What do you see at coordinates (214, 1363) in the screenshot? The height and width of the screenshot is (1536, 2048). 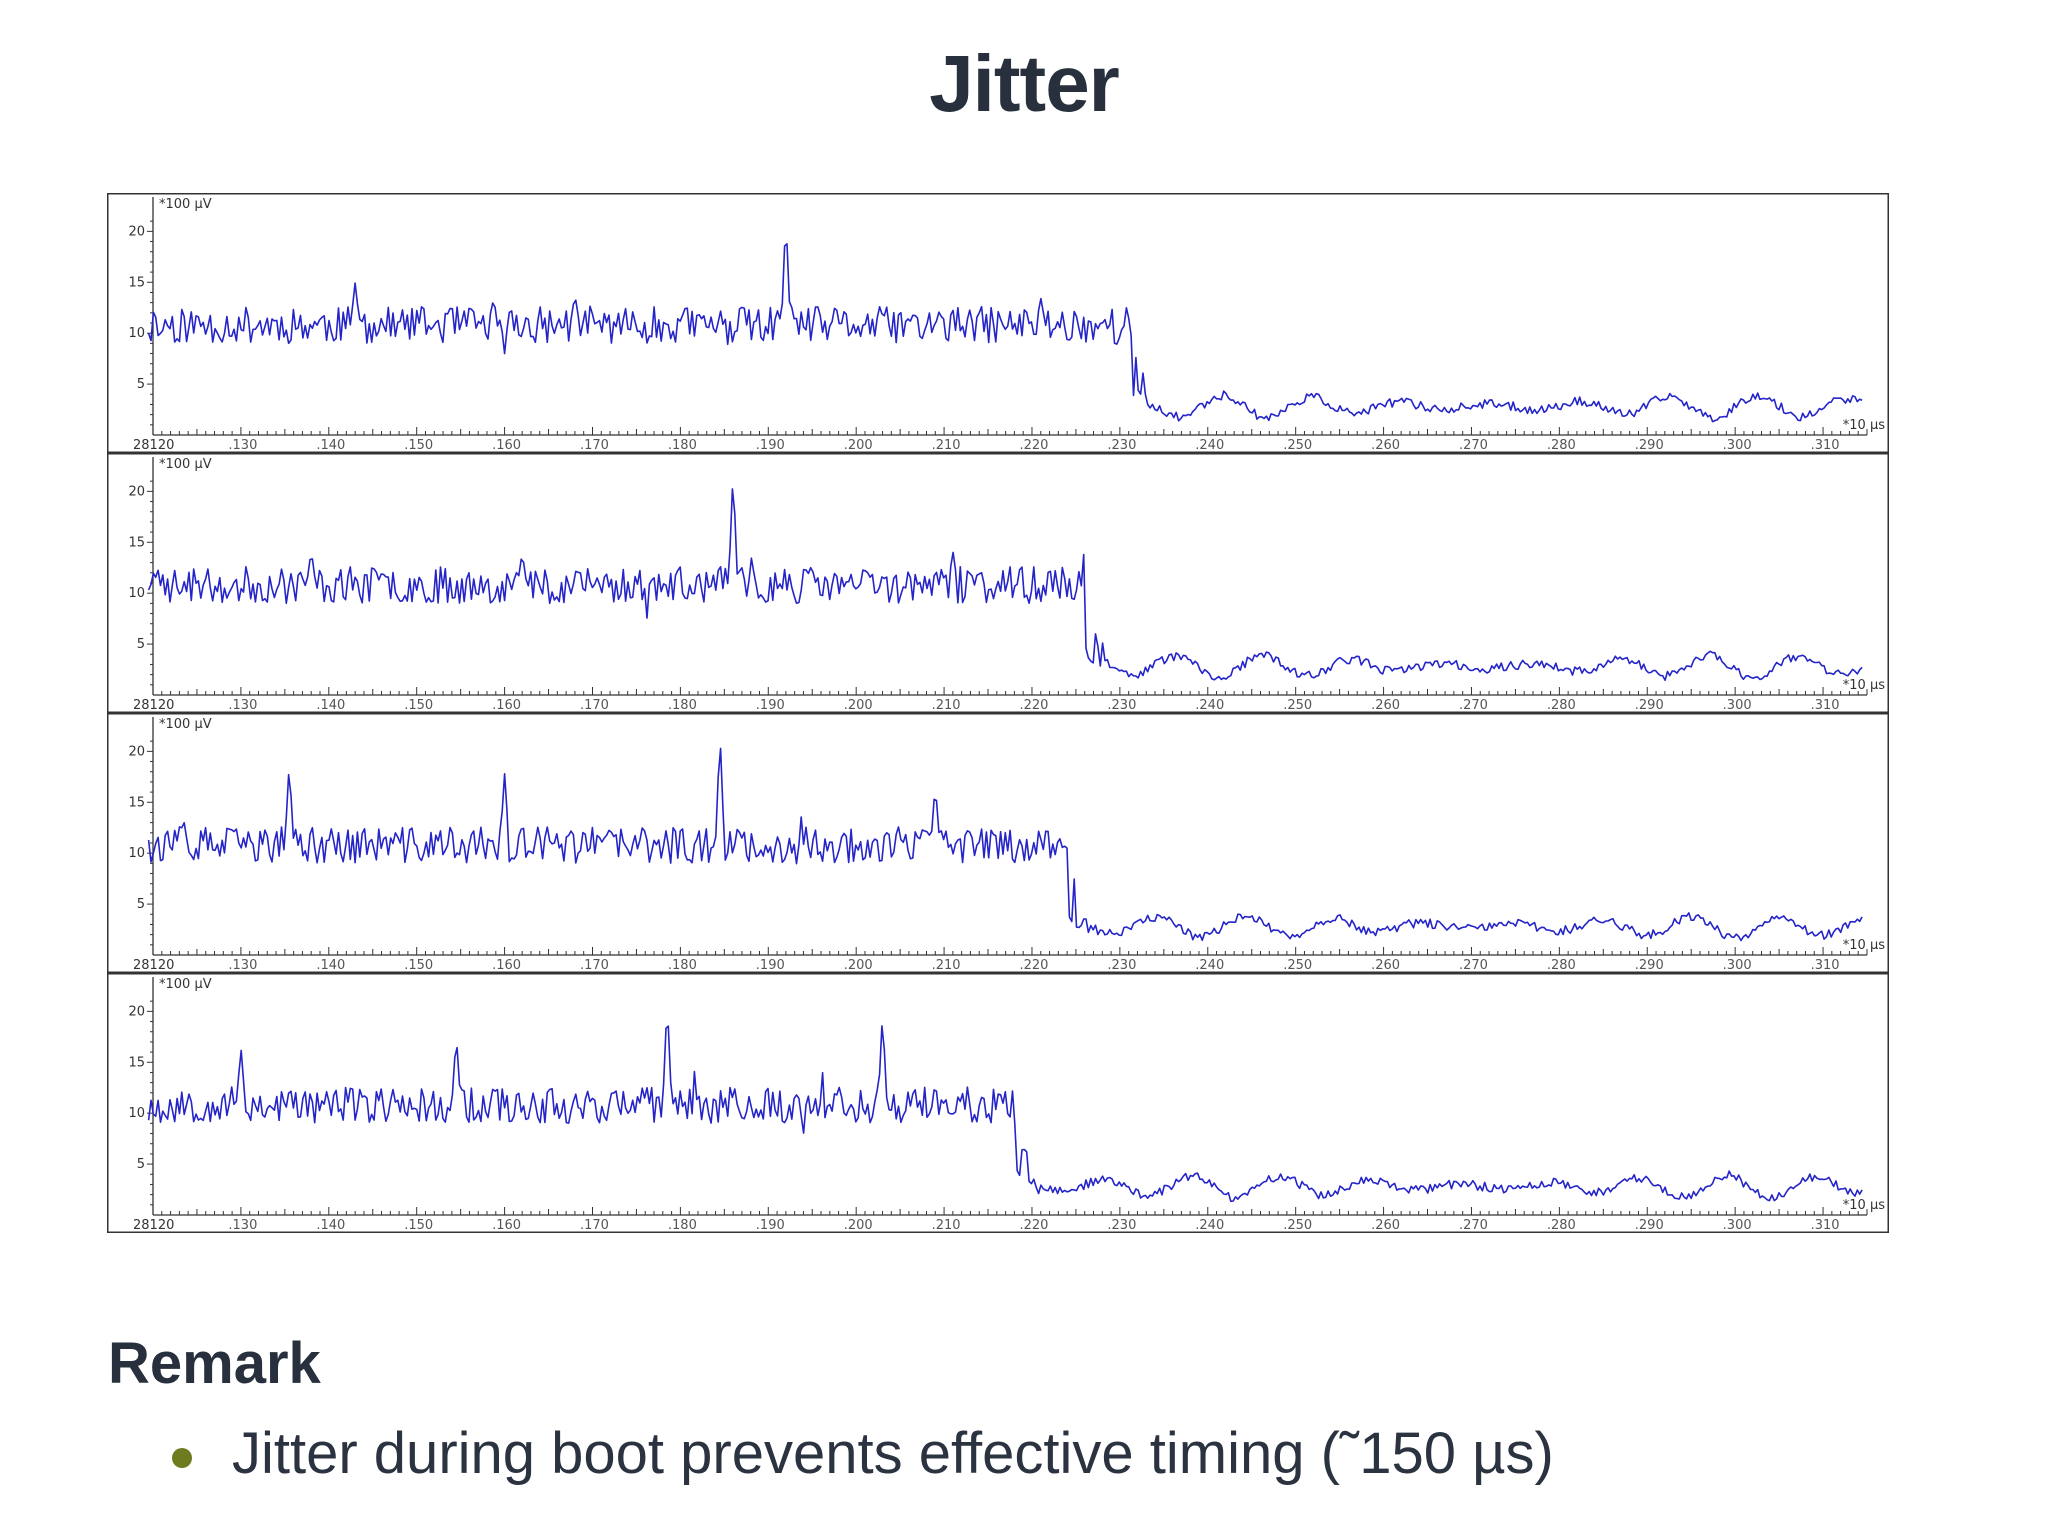 I see `remark-heading: Remark` at bounding box center [214, 1363].